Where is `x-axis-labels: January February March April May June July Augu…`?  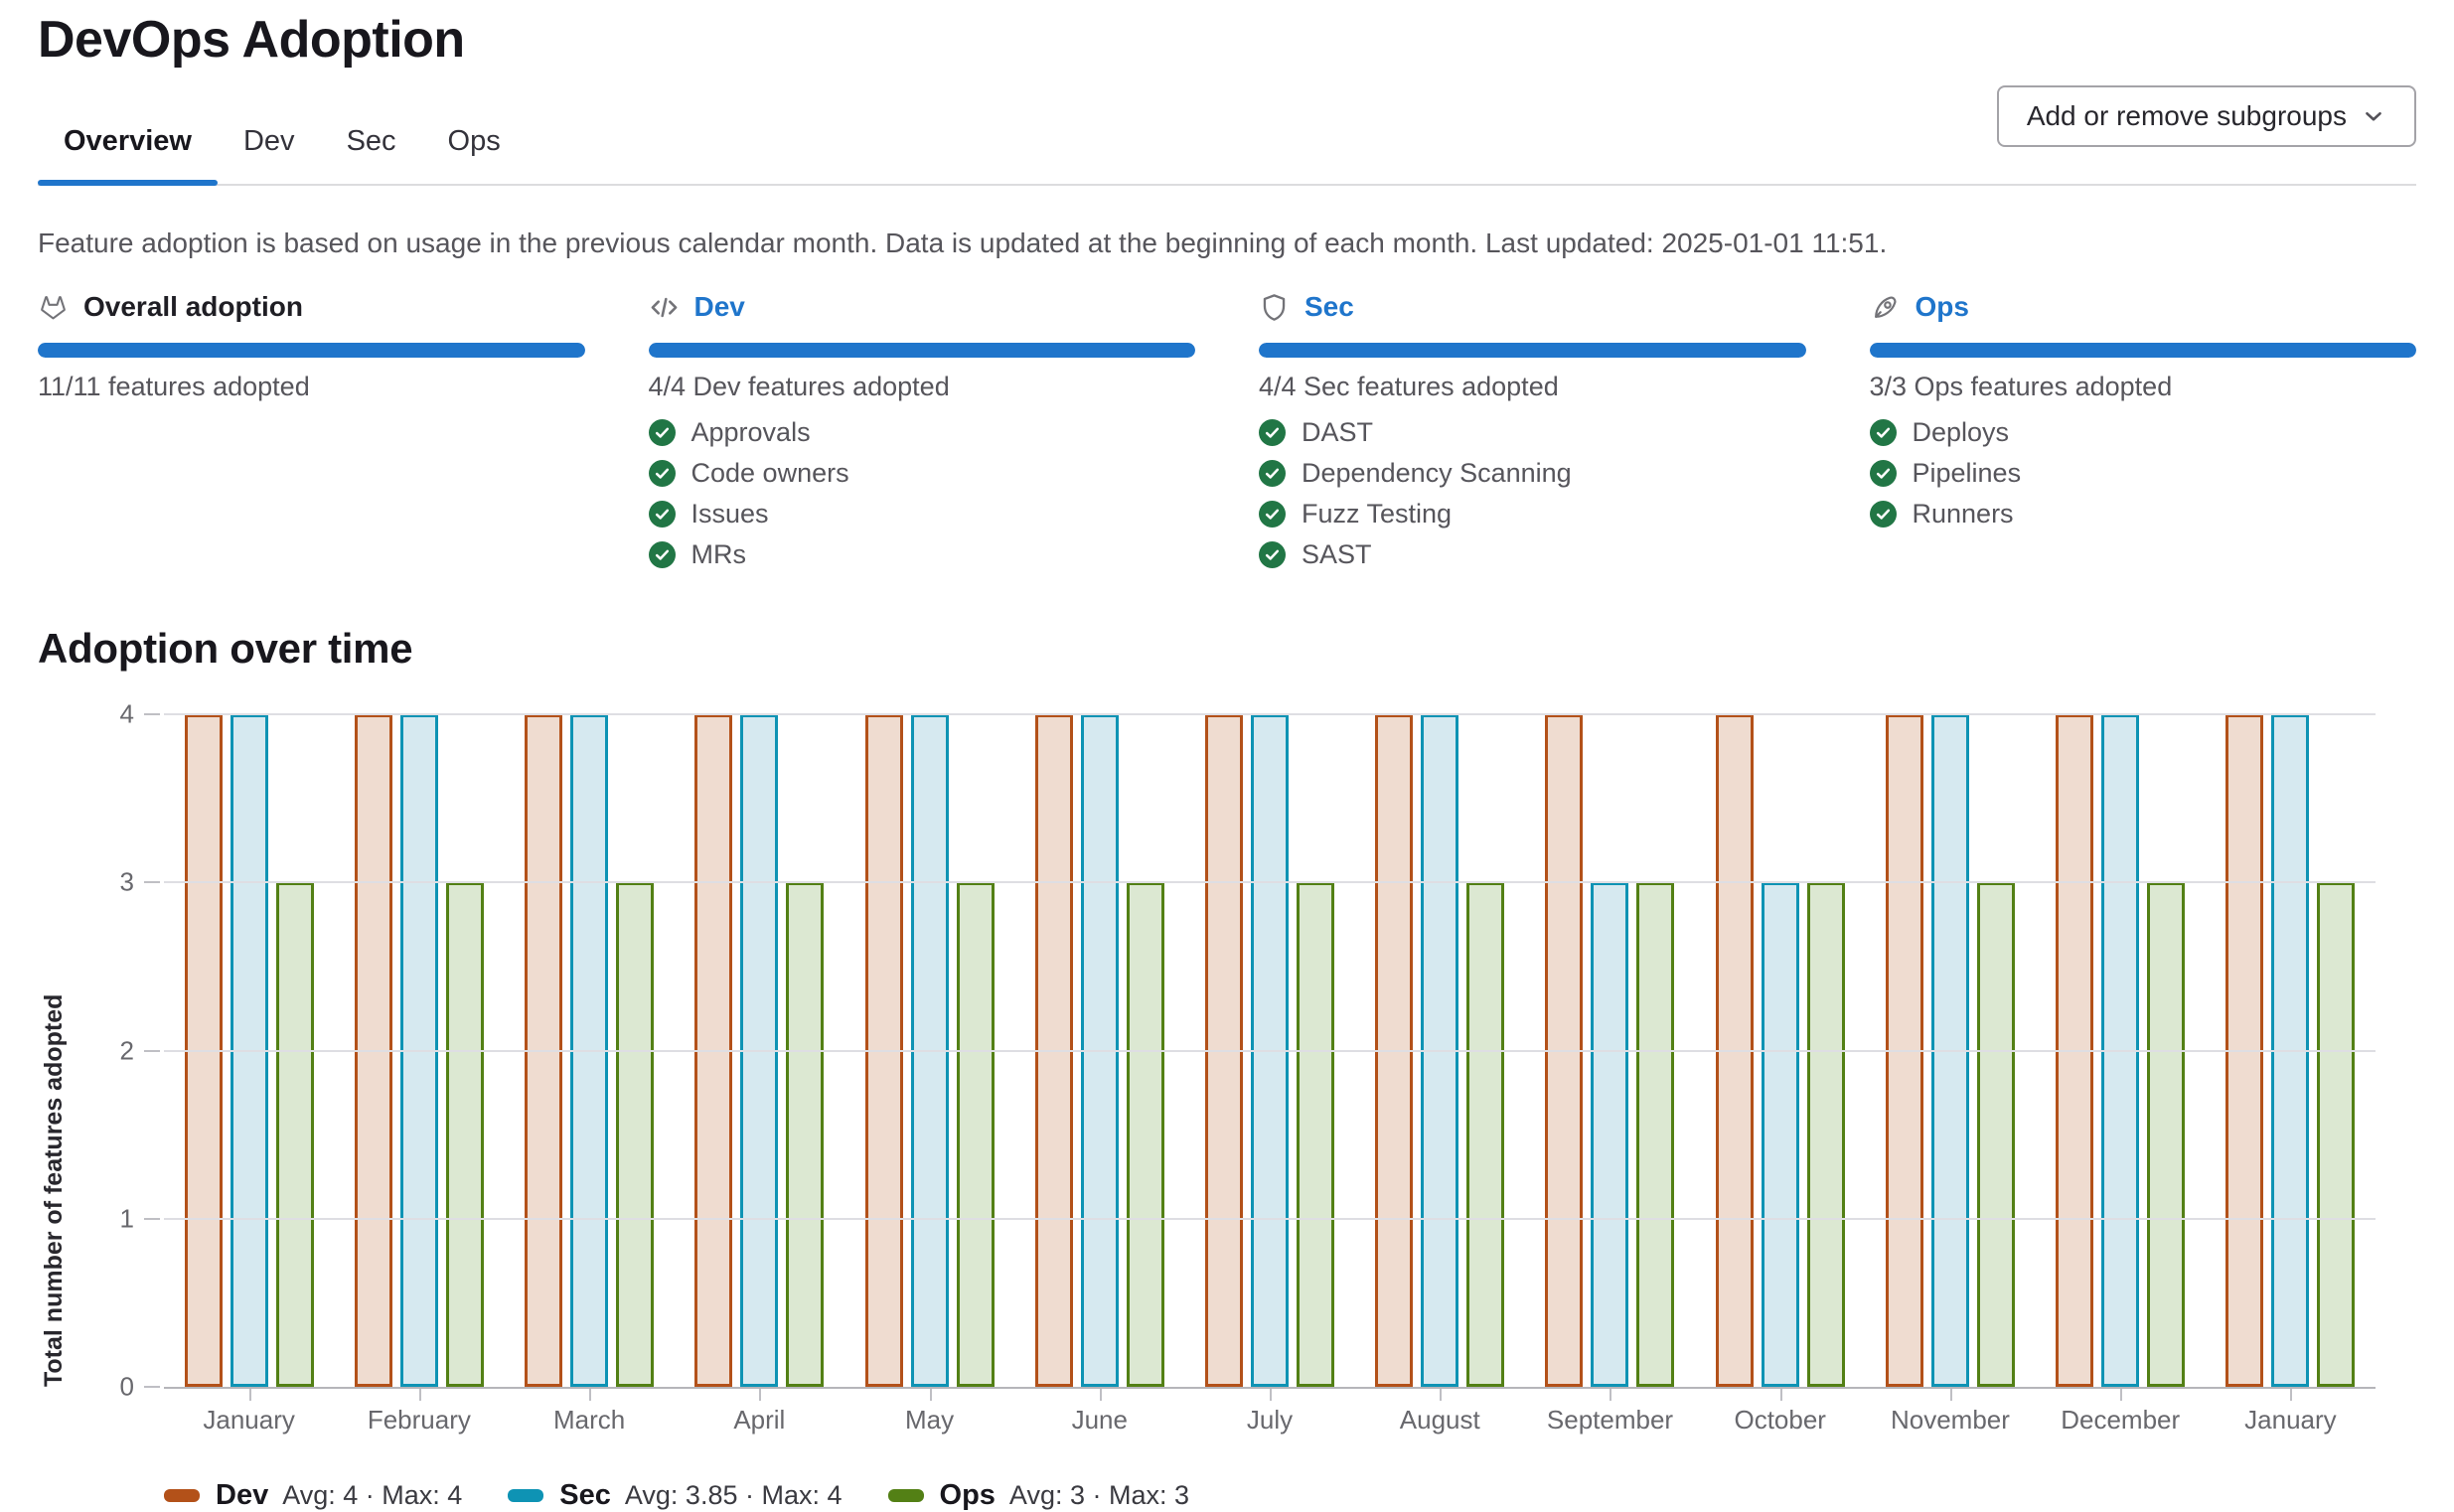 x-axis-labels: January February March April May June July Augu… is located at coordinates (1270, 1420).